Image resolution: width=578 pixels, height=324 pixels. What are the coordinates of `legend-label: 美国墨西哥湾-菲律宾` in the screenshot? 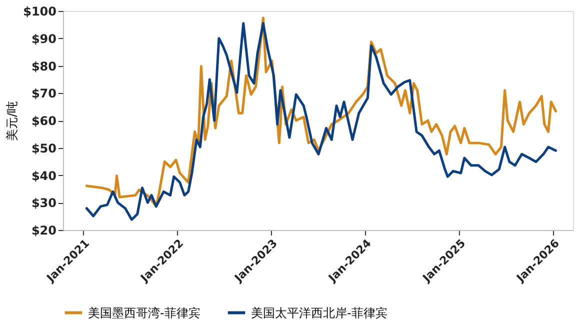 It's located at (144, 313).